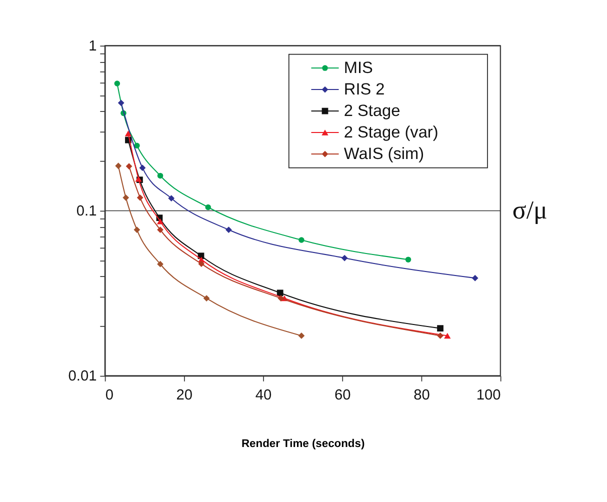 This screenshot has height=502, width=607. Describe the element at coordinates (92, 46) in the screenshot. I see `y-tick-label: 1` at that location.